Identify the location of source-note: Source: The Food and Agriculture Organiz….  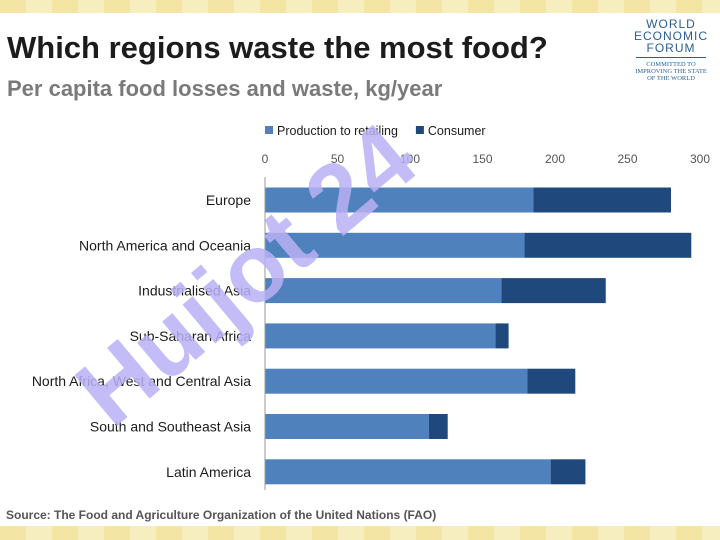
(221, 515).